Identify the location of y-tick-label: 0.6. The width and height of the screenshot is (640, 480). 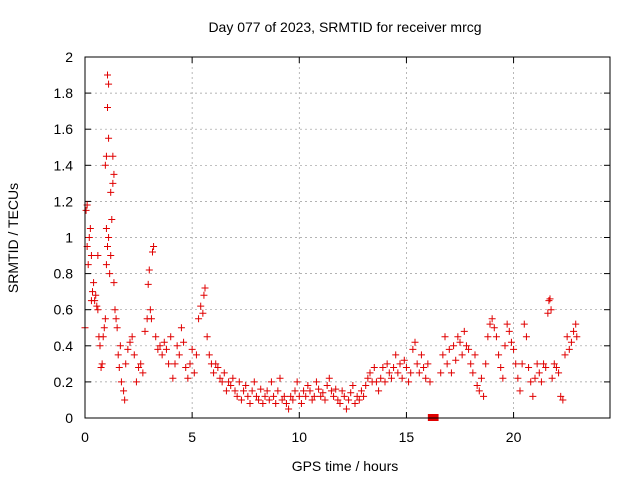
(64, 310).